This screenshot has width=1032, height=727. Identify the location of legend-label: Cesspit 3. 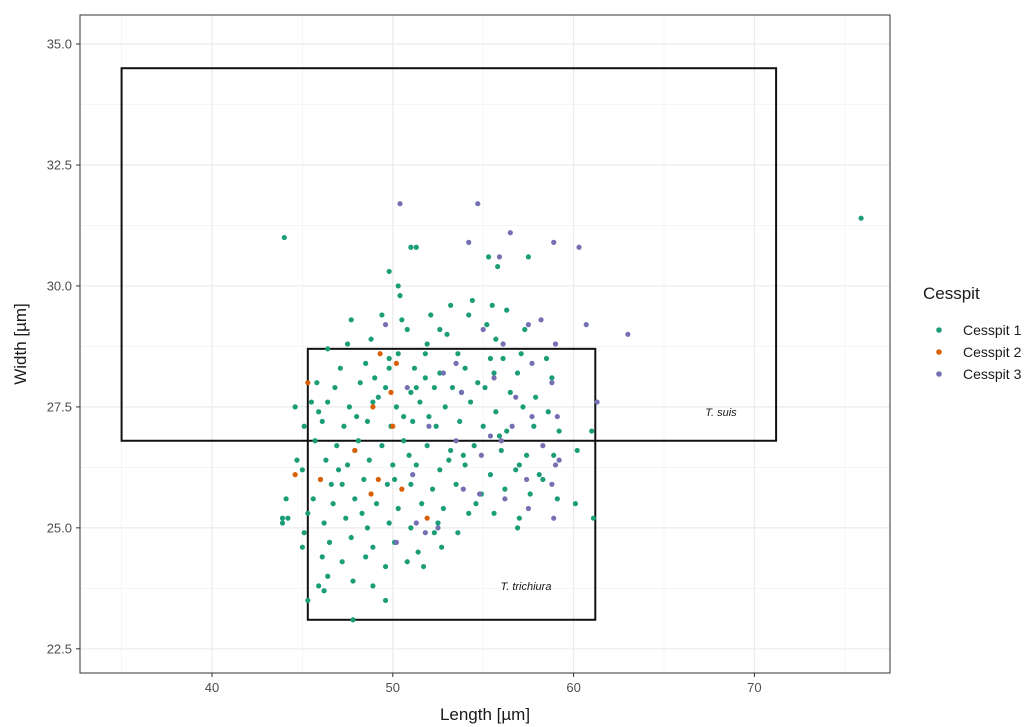
(992, 374).